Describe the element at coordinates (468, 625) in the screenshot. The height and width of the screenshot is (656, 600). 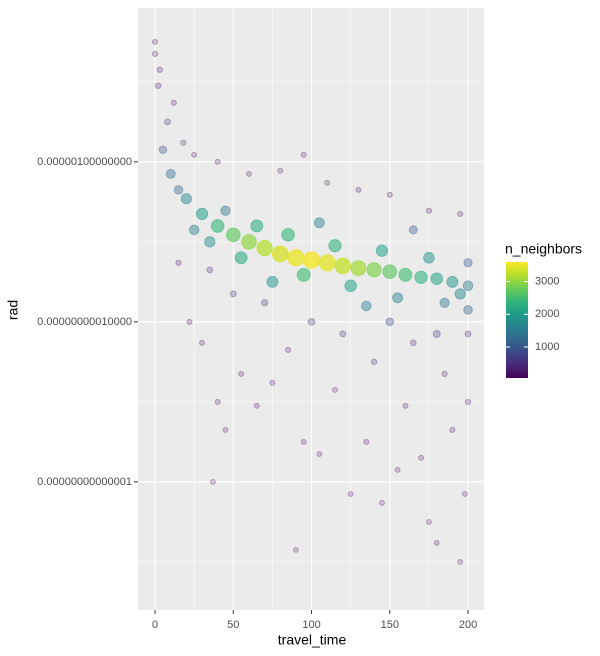
I see `x-tick-label: 200` at that location.